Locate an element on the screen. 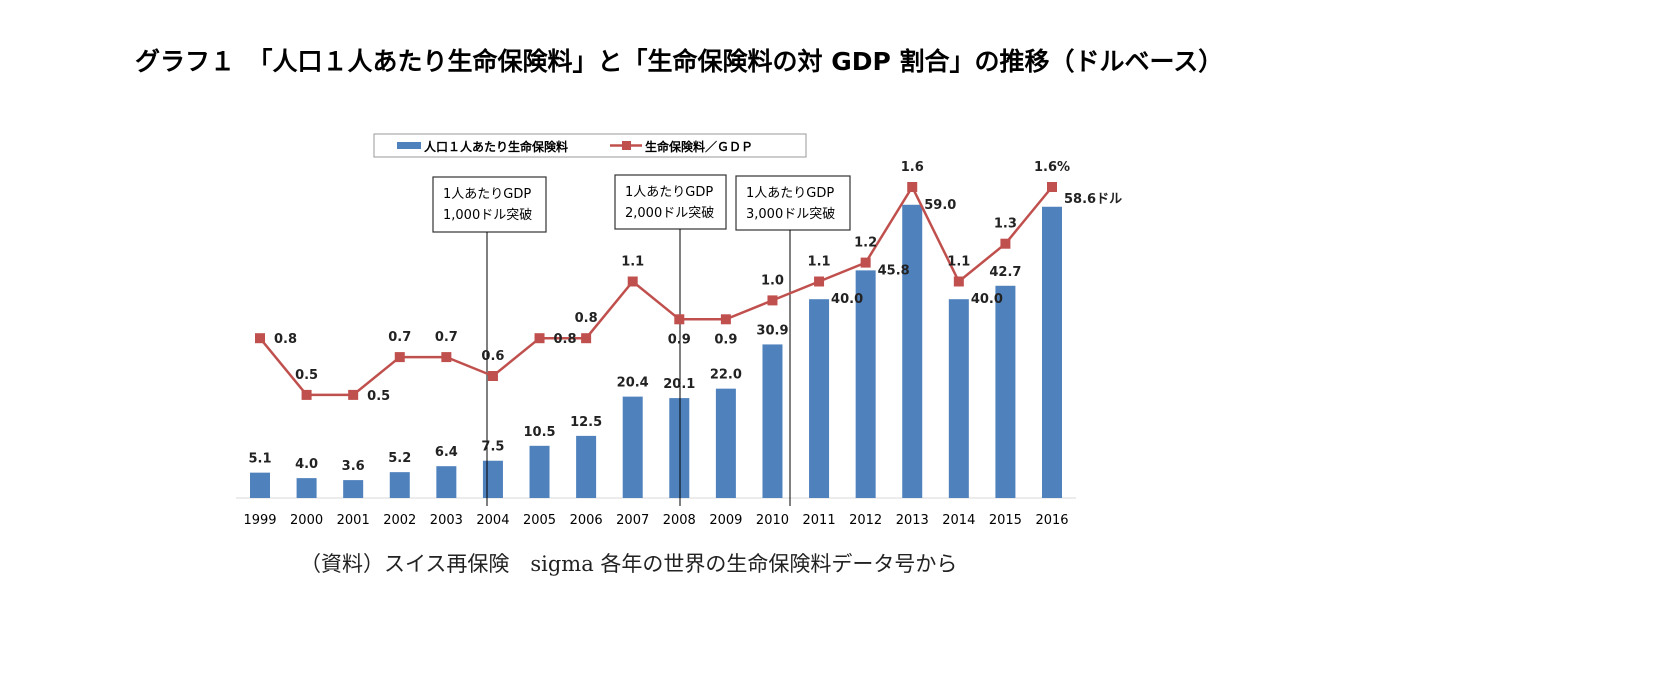  x-tick-label: 2011 is located at coordinates (819, 520).